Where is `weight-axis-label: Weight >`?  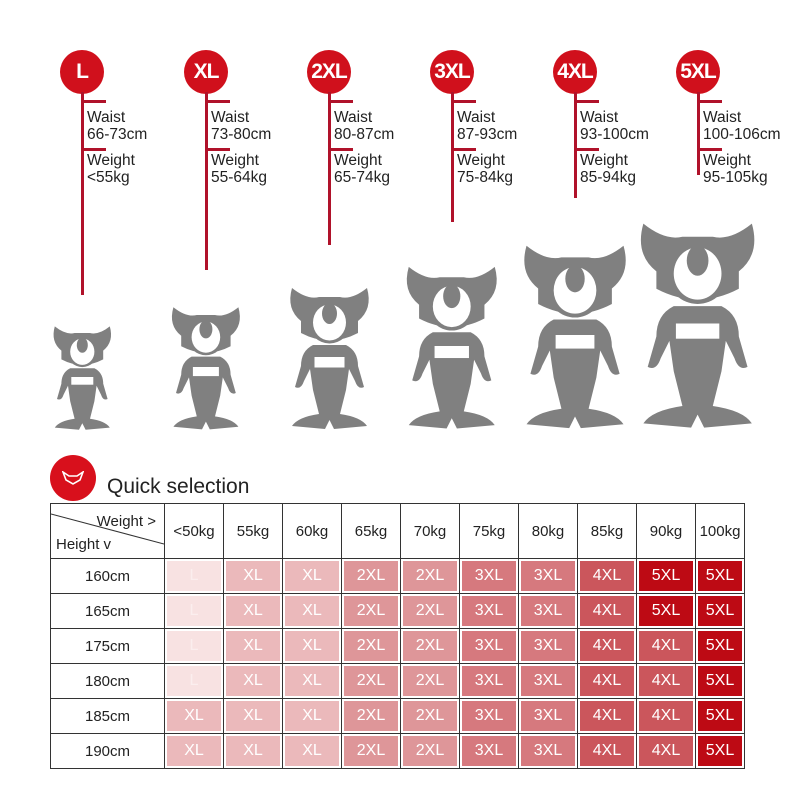
weight-axis-label: Weight > is located at coordinates (126, 521).